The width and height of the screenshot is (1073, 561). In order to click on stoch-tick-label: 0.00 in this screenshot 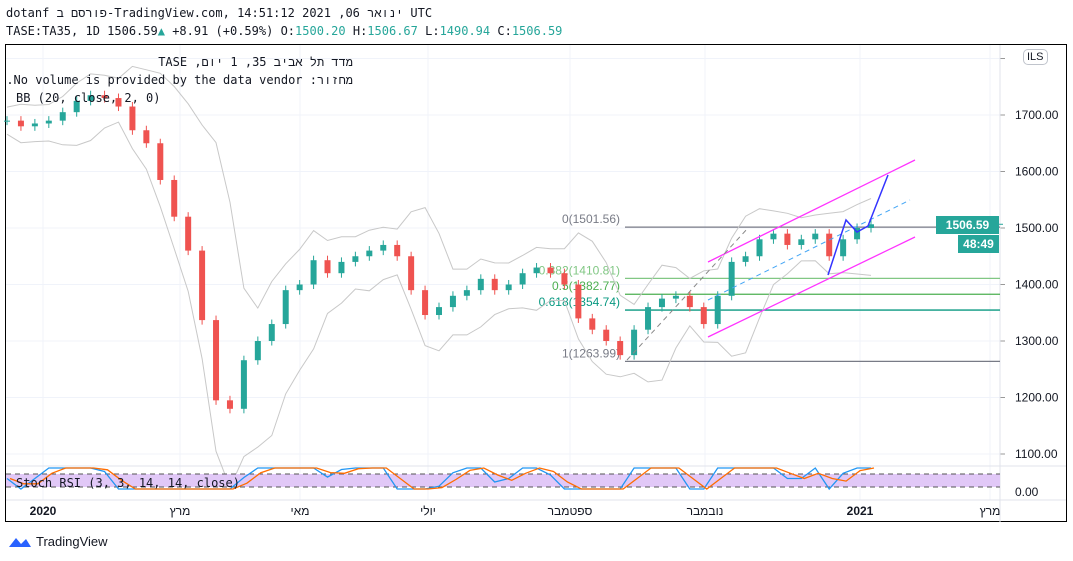, I will do `click(1027, 492)`.